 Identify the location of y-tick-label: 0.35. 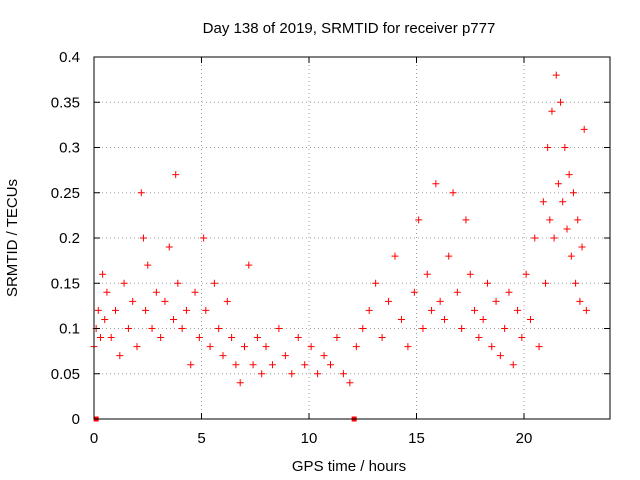
(65, 102).